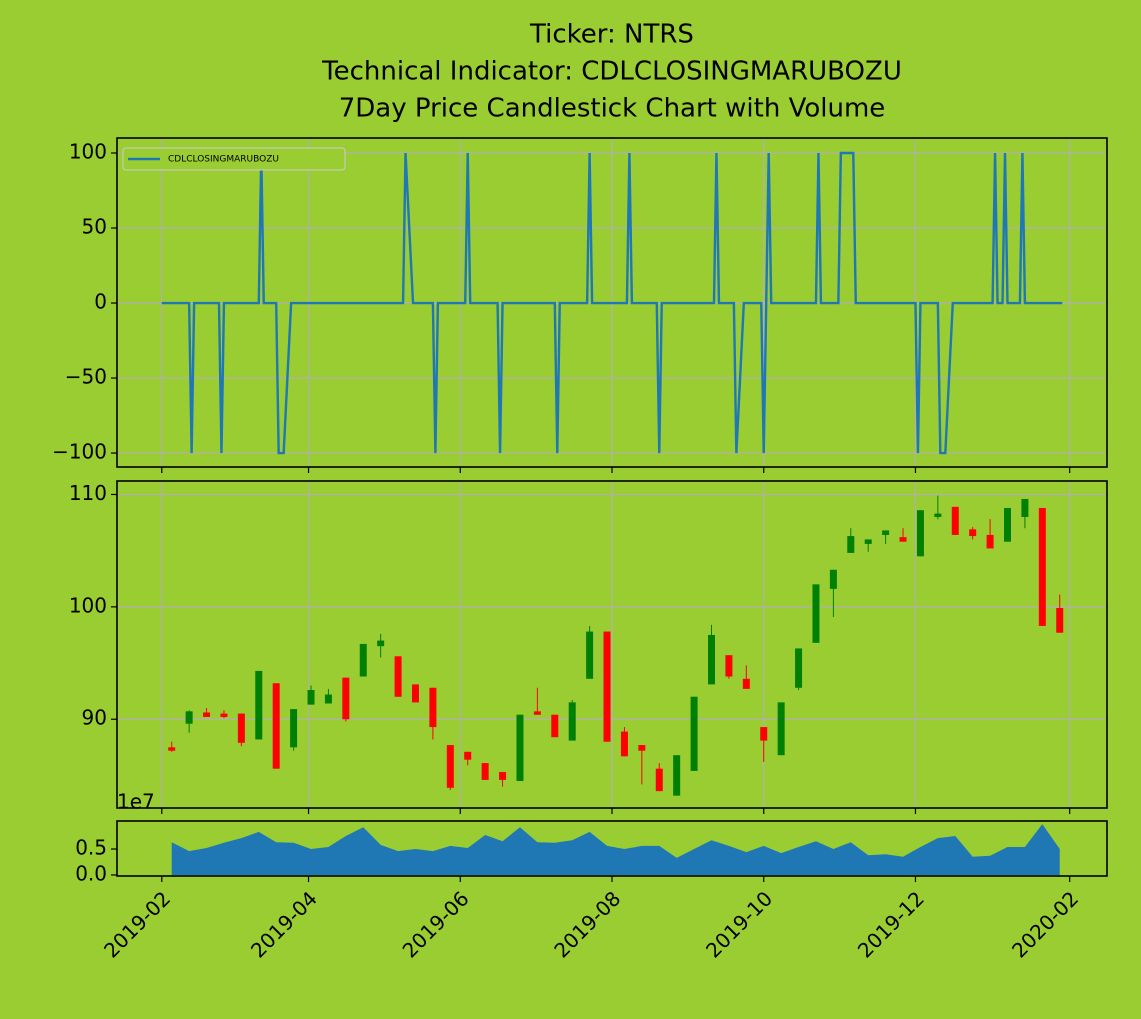  I want to click on chart-title: 7Day Price Candlestick Chart with Volume, so click(612, 109).